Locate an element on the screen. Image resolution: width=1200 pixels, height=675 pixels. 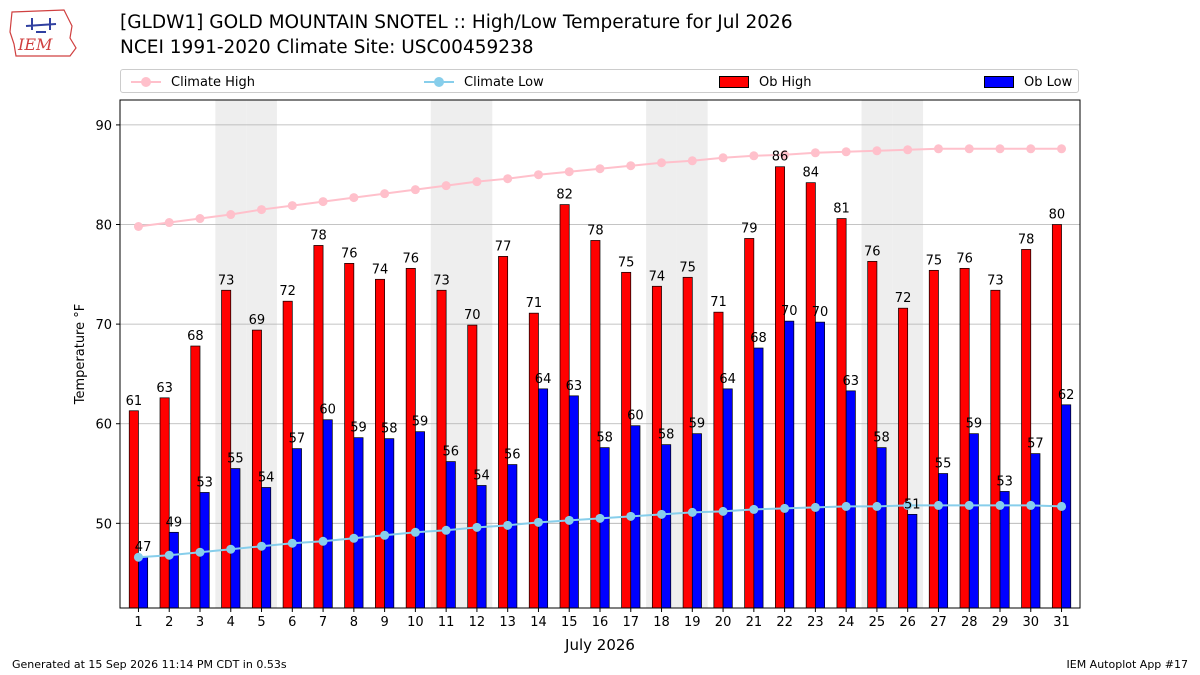
x-tick-label-7: 7 is located at coordinates (323, 622).